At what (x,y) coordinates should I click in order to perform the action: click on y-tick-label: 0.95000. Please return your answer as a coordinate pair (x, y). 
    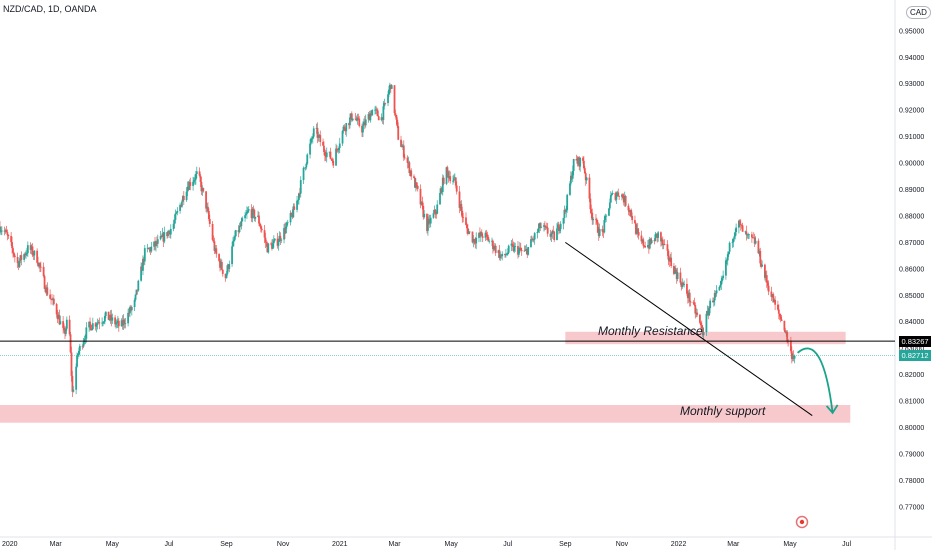
    Looking at the image, I should click on (911, 31).